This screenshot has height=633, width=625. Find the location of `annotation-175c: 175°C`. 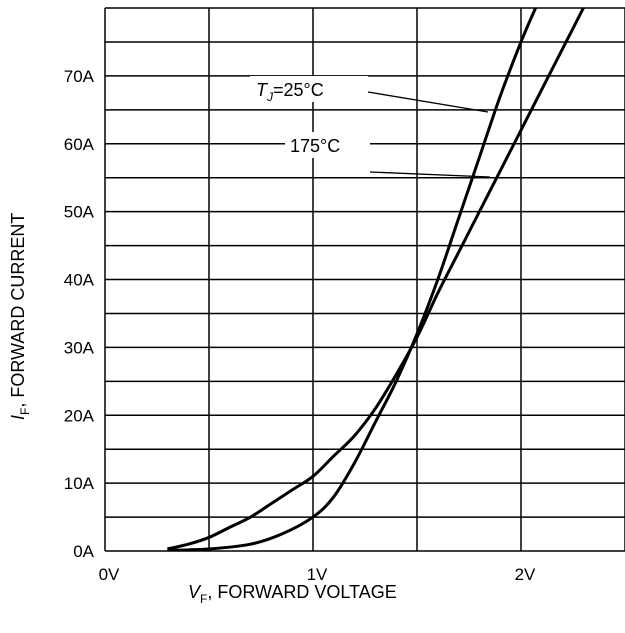

annotation-175c: 175°C is located at coordinates (315, 146).